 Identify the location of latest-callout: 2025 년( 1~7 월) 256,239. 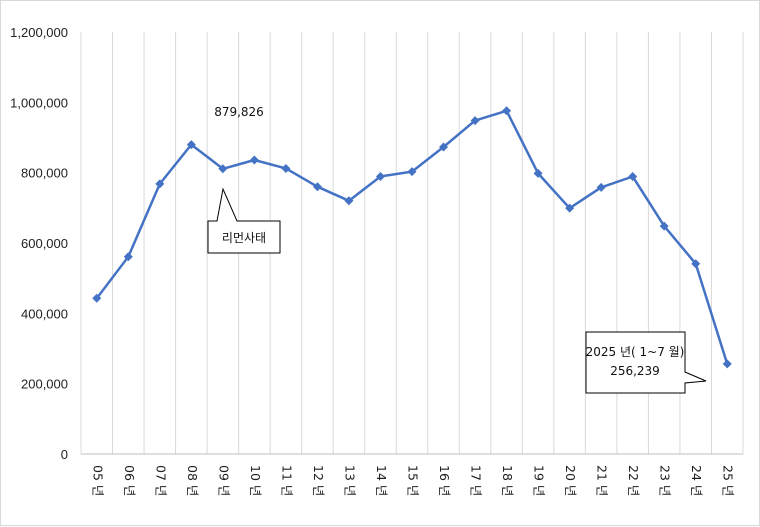
(646, 362).